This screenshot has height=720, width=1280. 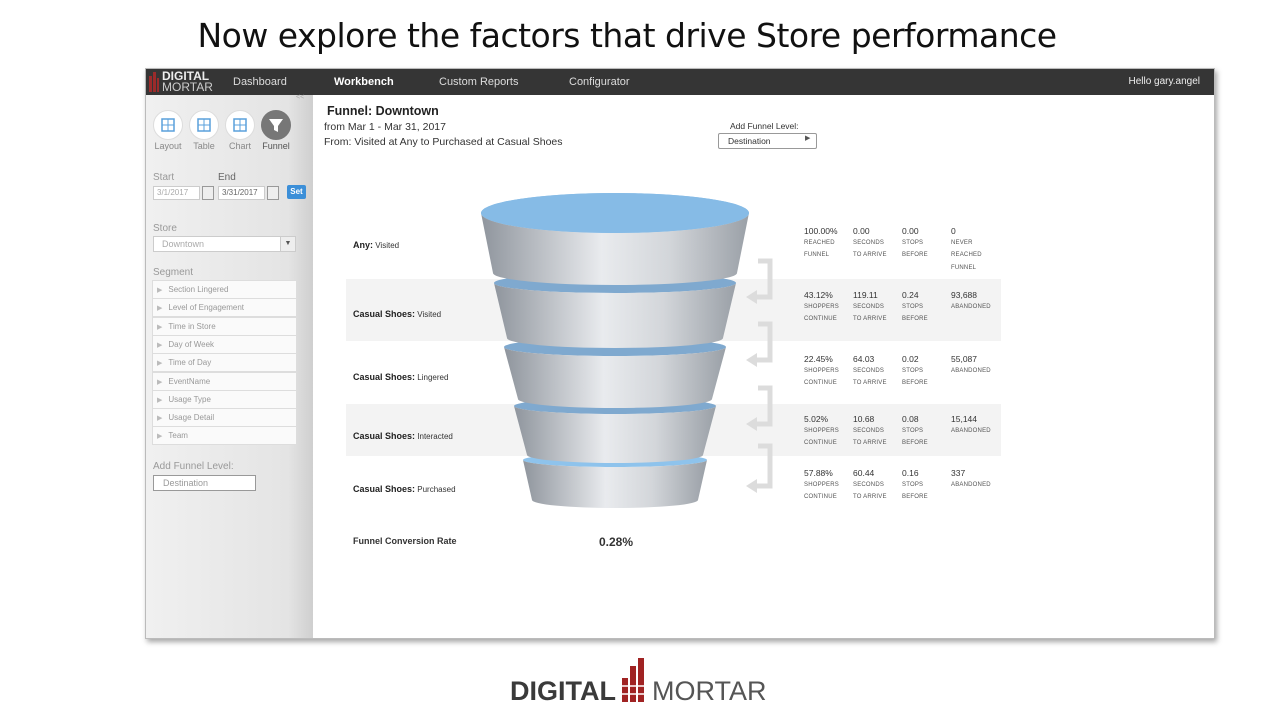 What do you see at coordinates (227, 177) in the screenshot?
I see `end-label: End` at bounding box center [227, 177].